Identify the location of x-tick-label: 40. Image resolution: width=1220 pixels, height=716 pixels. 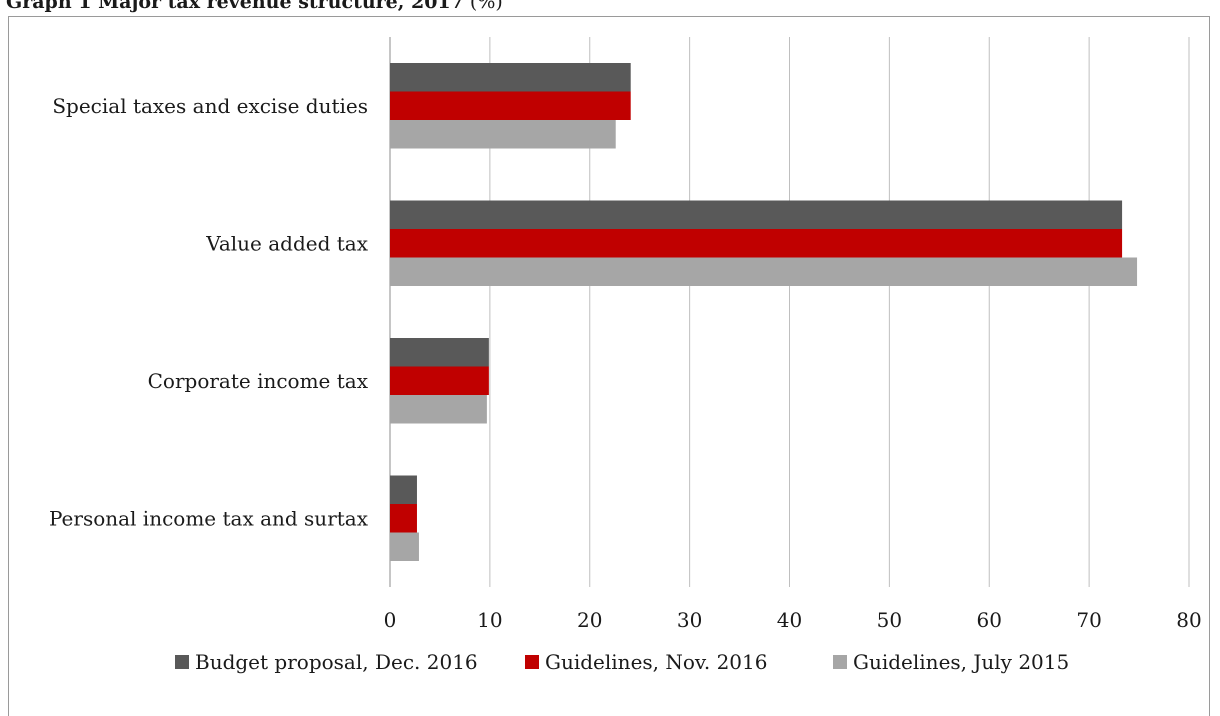
(789, 620).